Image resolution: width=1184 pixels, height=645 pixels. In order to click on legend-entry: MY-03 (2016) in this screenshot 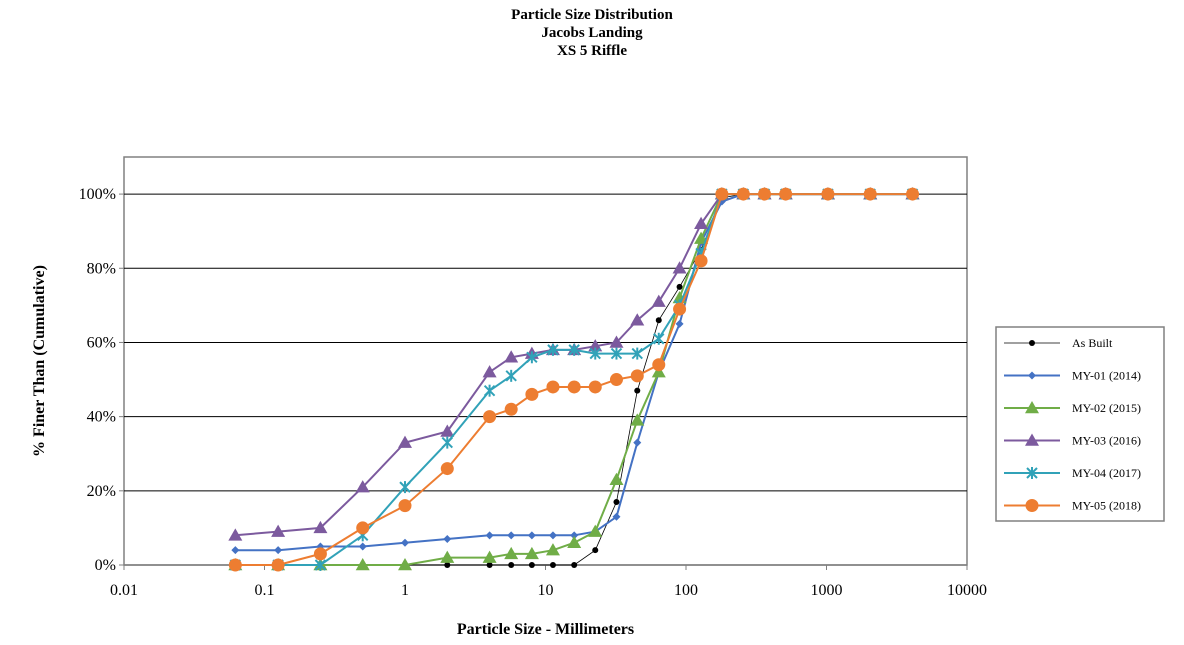, I will do `click(1072, 440)`.